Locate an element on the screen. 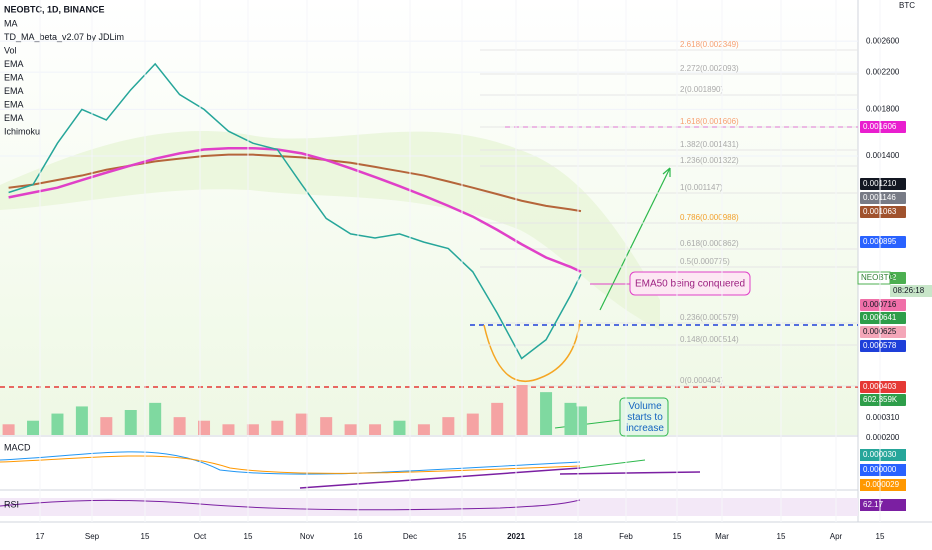 This screenshot has height=550, width=932. annotation-box is located at coordinates (644, 417).